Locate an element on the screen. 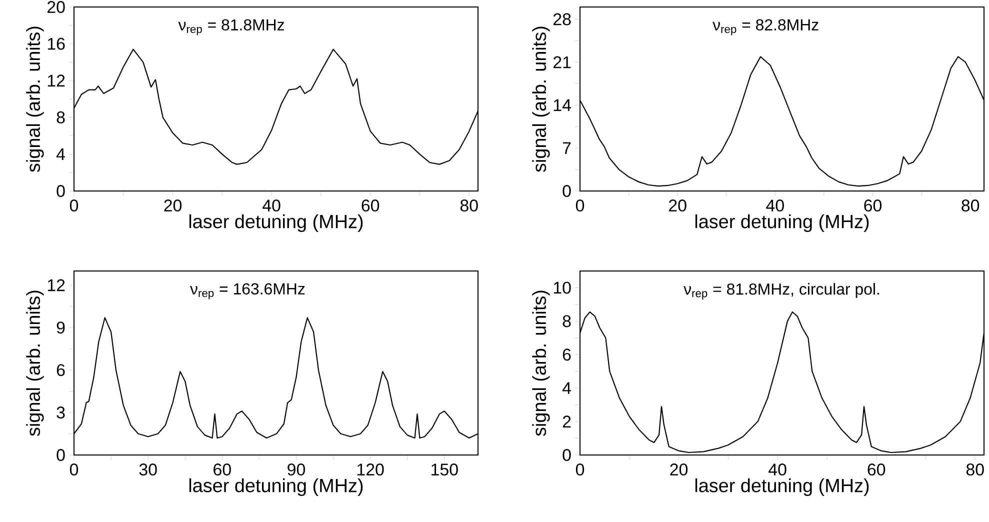 This screenshot has width=989, height=522. y-tick-label: 14 is located at coordinates (562, 105).